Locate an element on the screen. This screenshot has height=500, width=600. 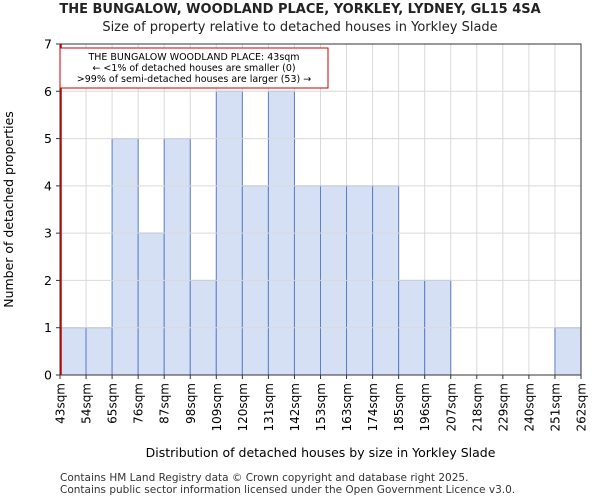
y-tick-label: 2 is located at coordinates (48, 280).